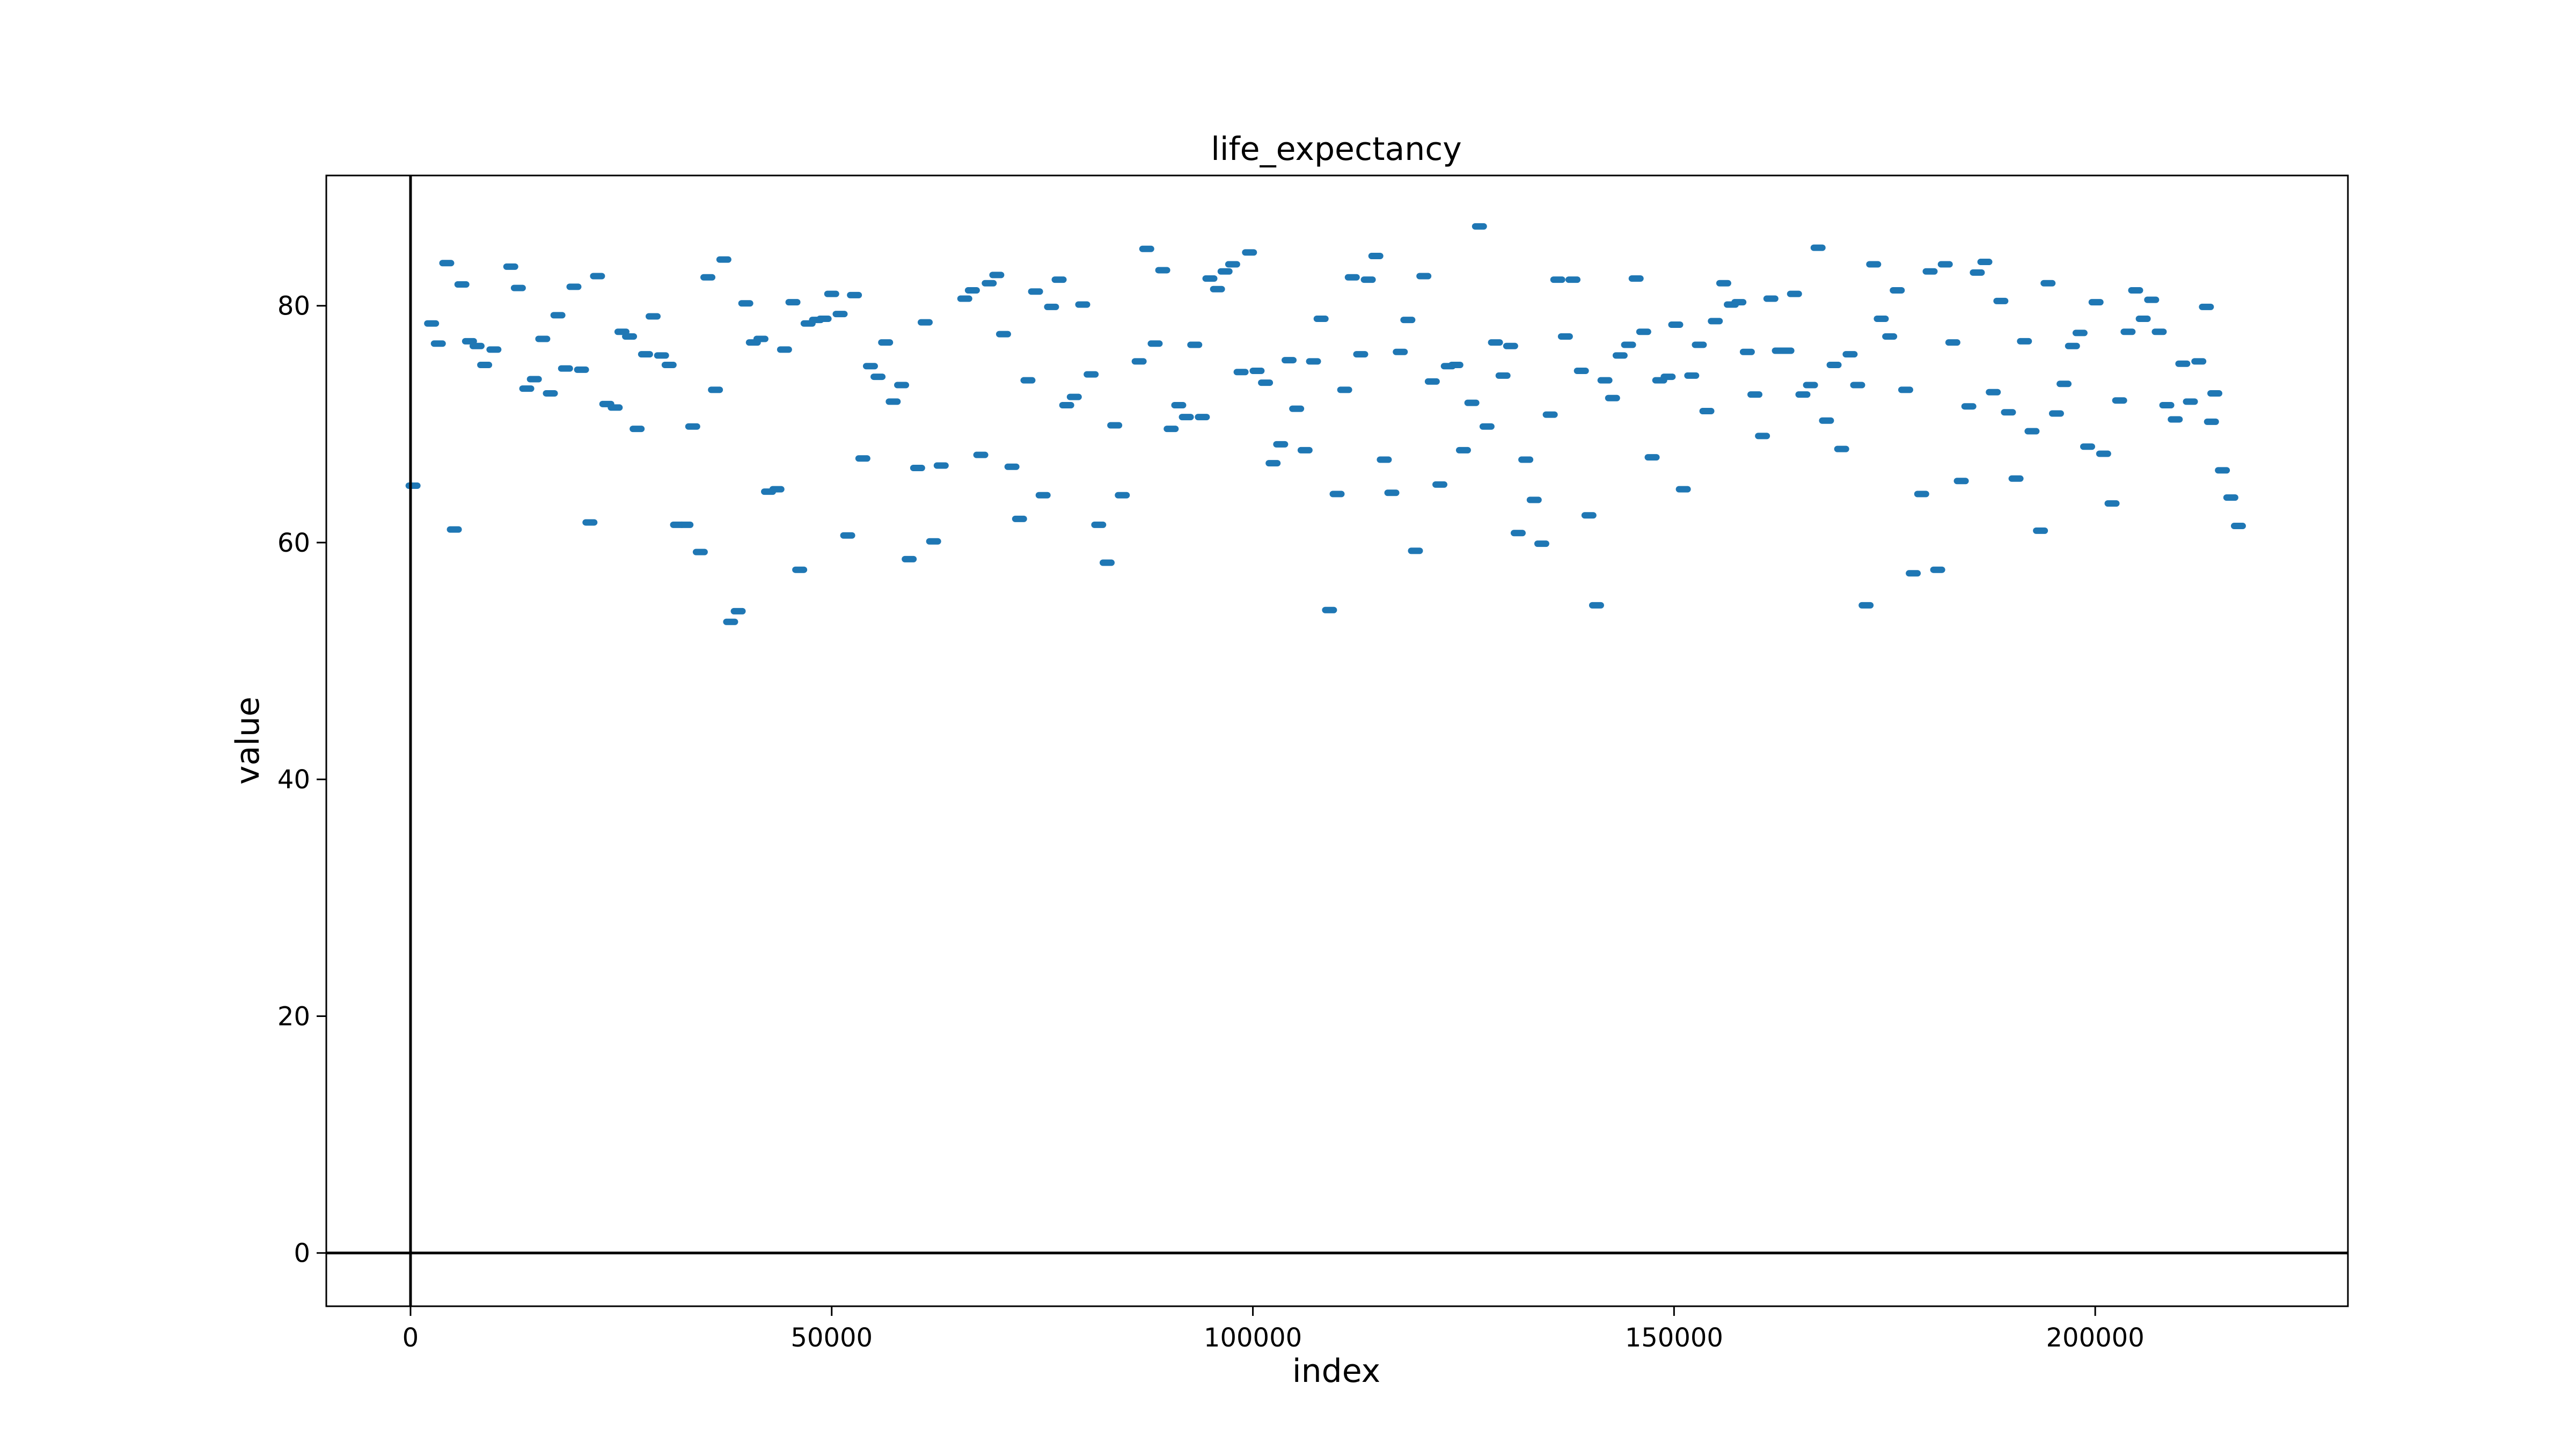 This screenshot has width=2576, height=1449. What do you see at coordinates (293, 1016) in the screenshot?
I see `y-tick-label: 20` at bounding box center [293, 1016].